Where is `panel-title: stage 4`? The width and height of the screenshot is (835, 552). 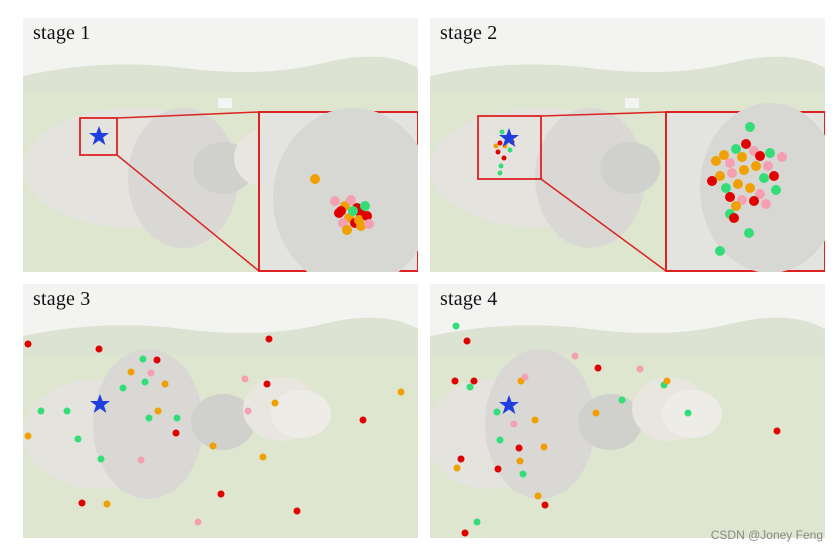 panel-title: stage 4 is located at coordinates (469, 299).